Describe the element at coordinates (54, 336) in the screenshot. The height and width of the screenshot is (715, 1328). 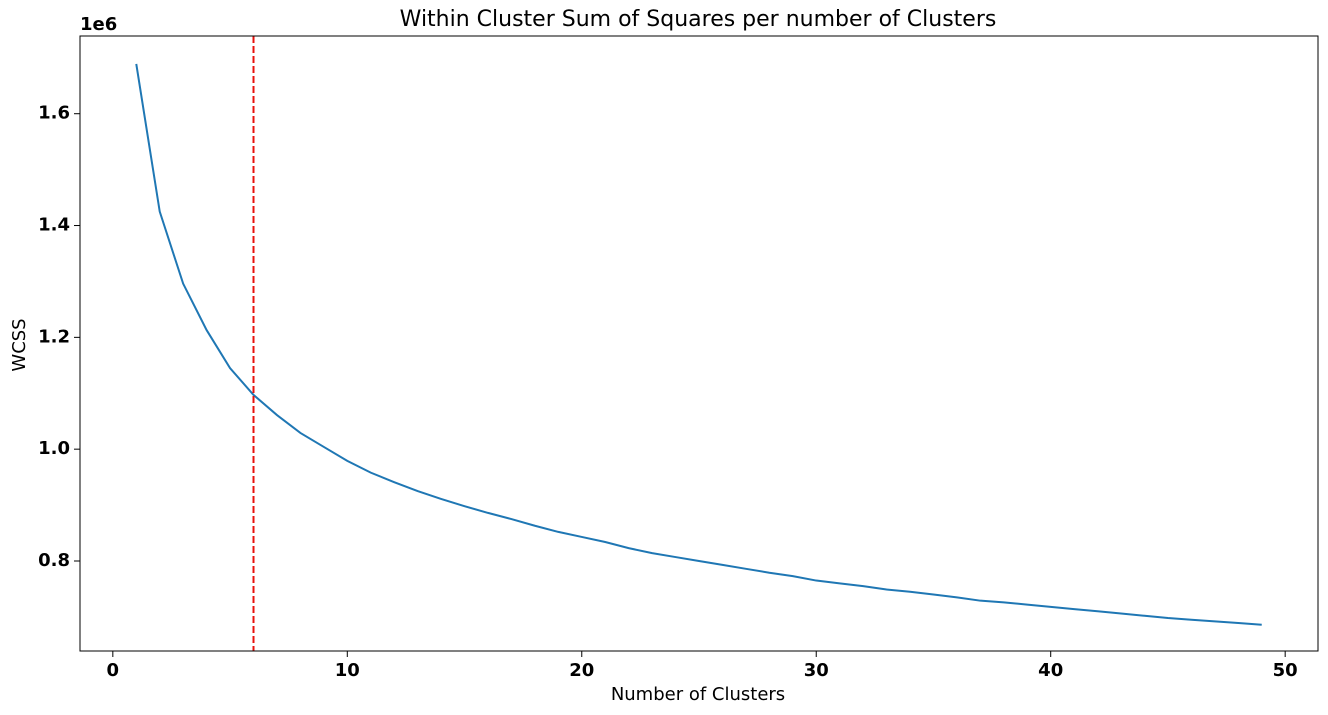
I see `y-tick-label: 1.2` at that location.